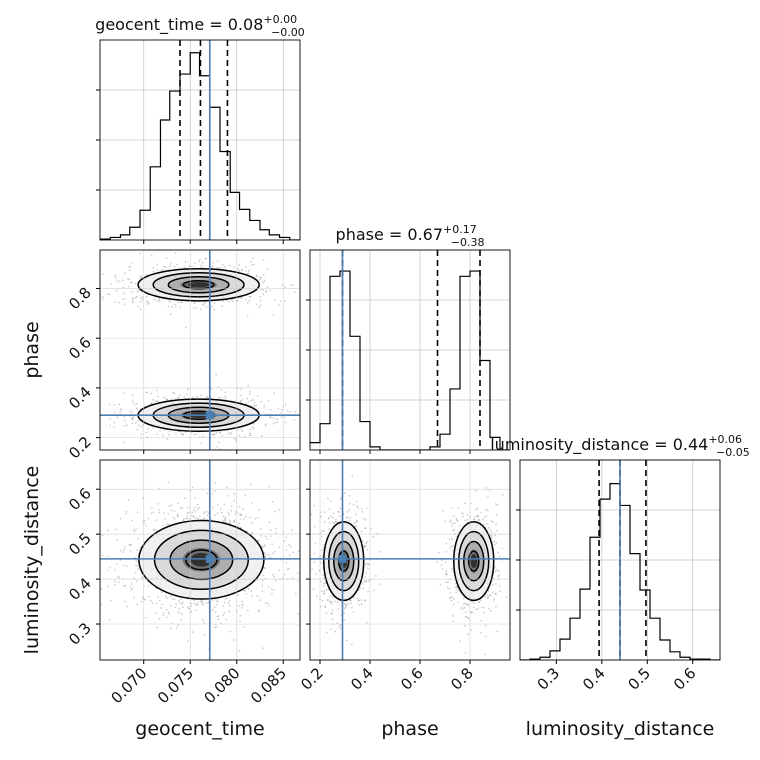 Image resolution: width=760 pixels, height=760 pixels. Describe the element at coordinates (640, 679) in the screenshot. I see `xtick-label-luminosity_distance-2: 0.5` at that location.